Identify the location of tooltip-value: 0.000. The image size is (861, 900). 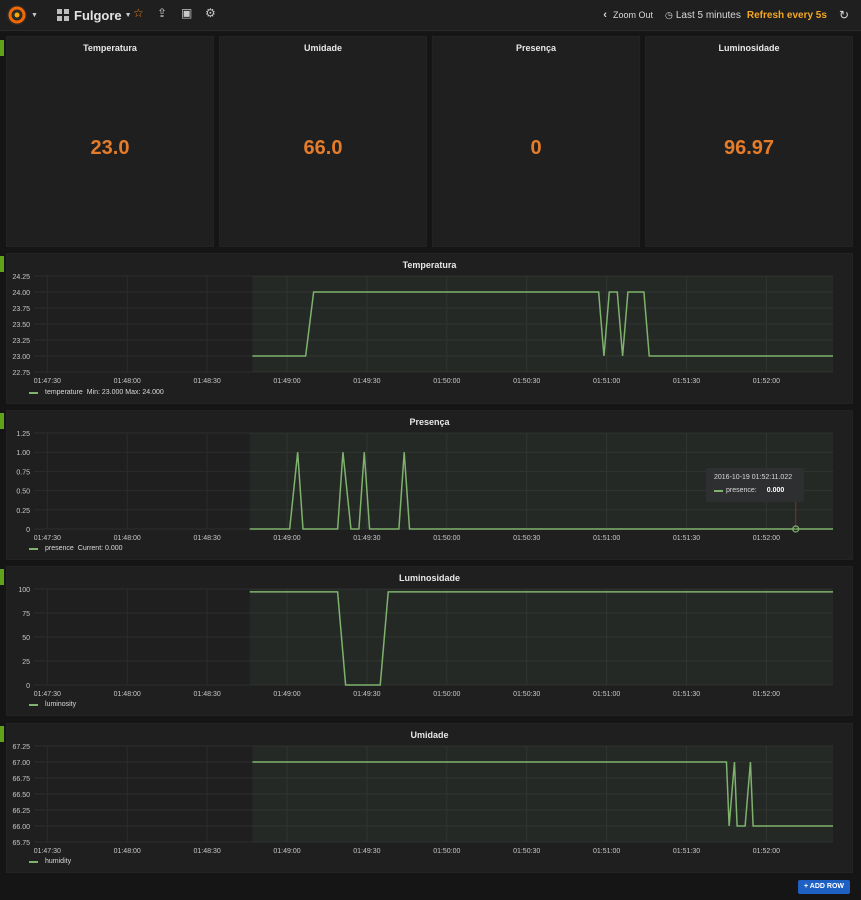
(775, 490).